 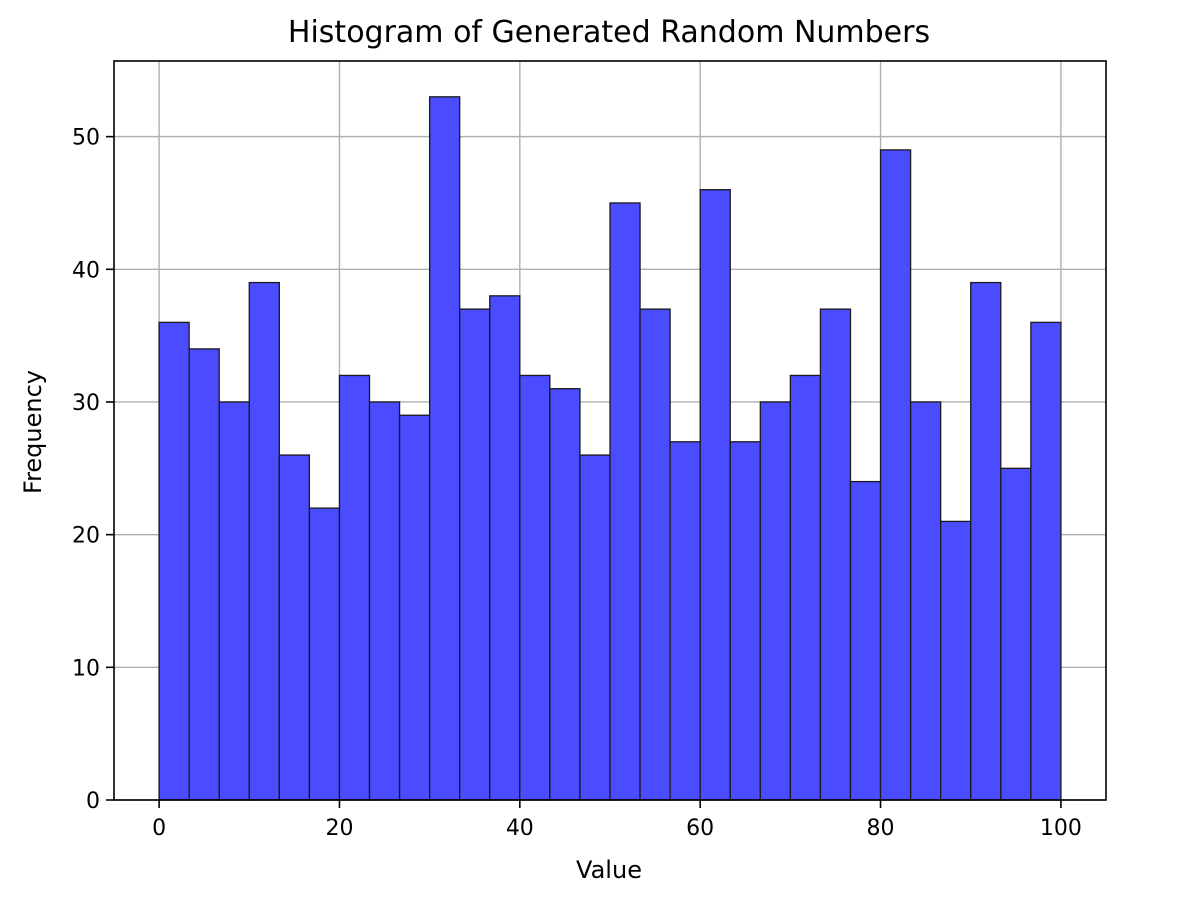 I want to click on y-tick-label: 50, so click(x=86, y=138).